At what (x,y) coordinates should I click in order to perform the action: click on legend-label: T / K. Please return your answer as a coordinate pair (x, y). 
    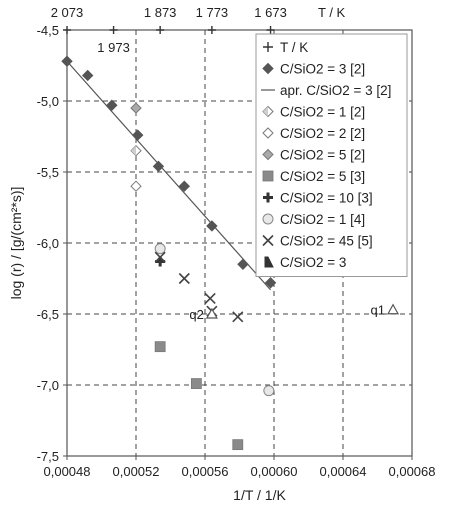
    Looking at the image, I should click on (294, 47).